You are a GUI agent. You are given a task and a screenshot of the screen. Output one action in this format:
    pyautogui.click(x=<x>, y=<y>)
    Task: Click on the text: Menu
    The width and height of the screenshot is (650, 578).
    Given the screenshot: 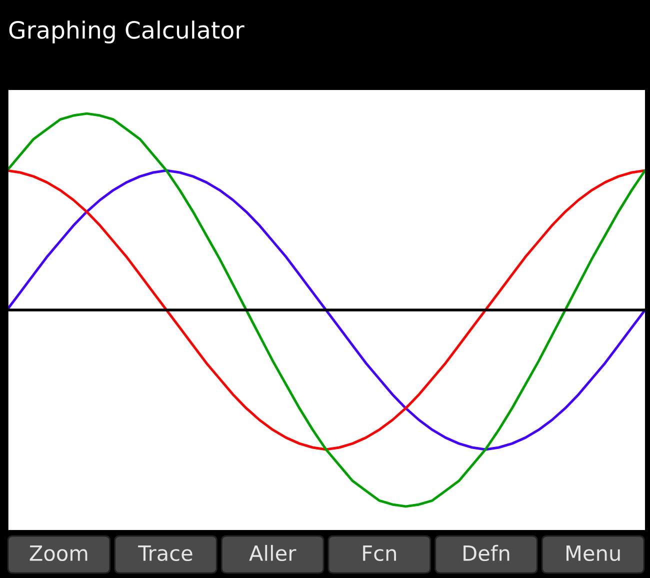 What is the action you would take?
    pyautogui.click(x=593, y=554)
    